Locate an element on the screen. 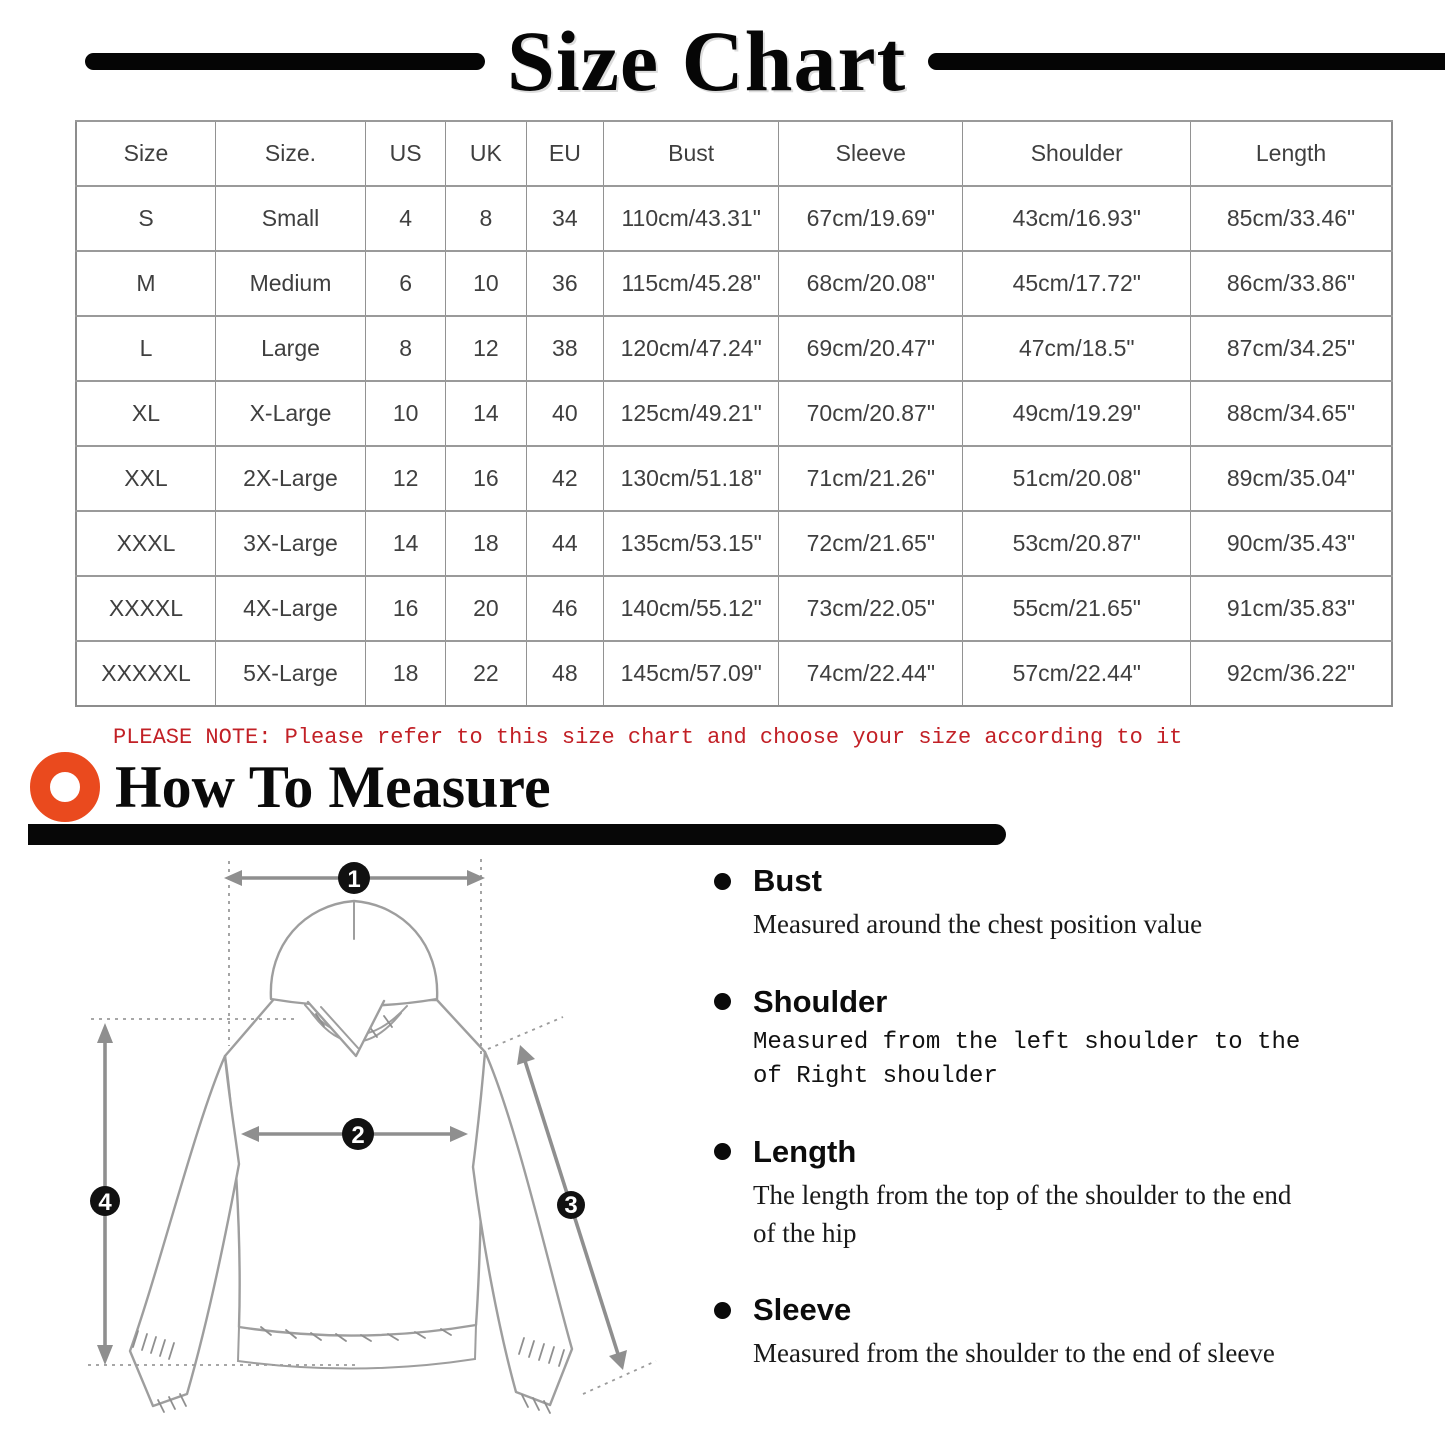 The width and height of the screenshot is (1445, 1445). table-cell: 85cm/33.46" is located at coordinates (1291, 218).